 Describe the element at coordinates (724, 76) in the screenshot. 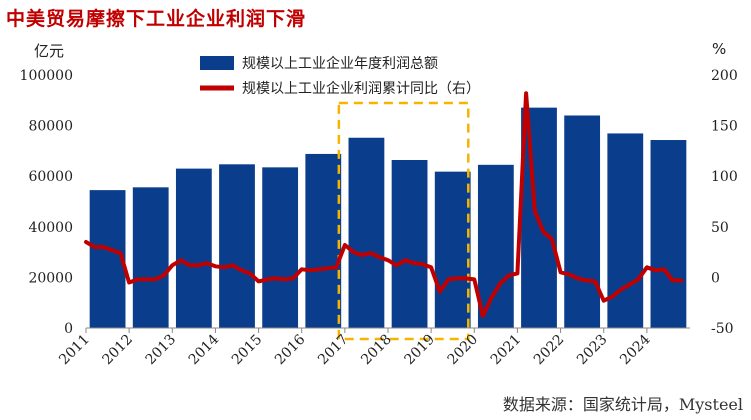

I see `right-tick-label: 200` at that location.